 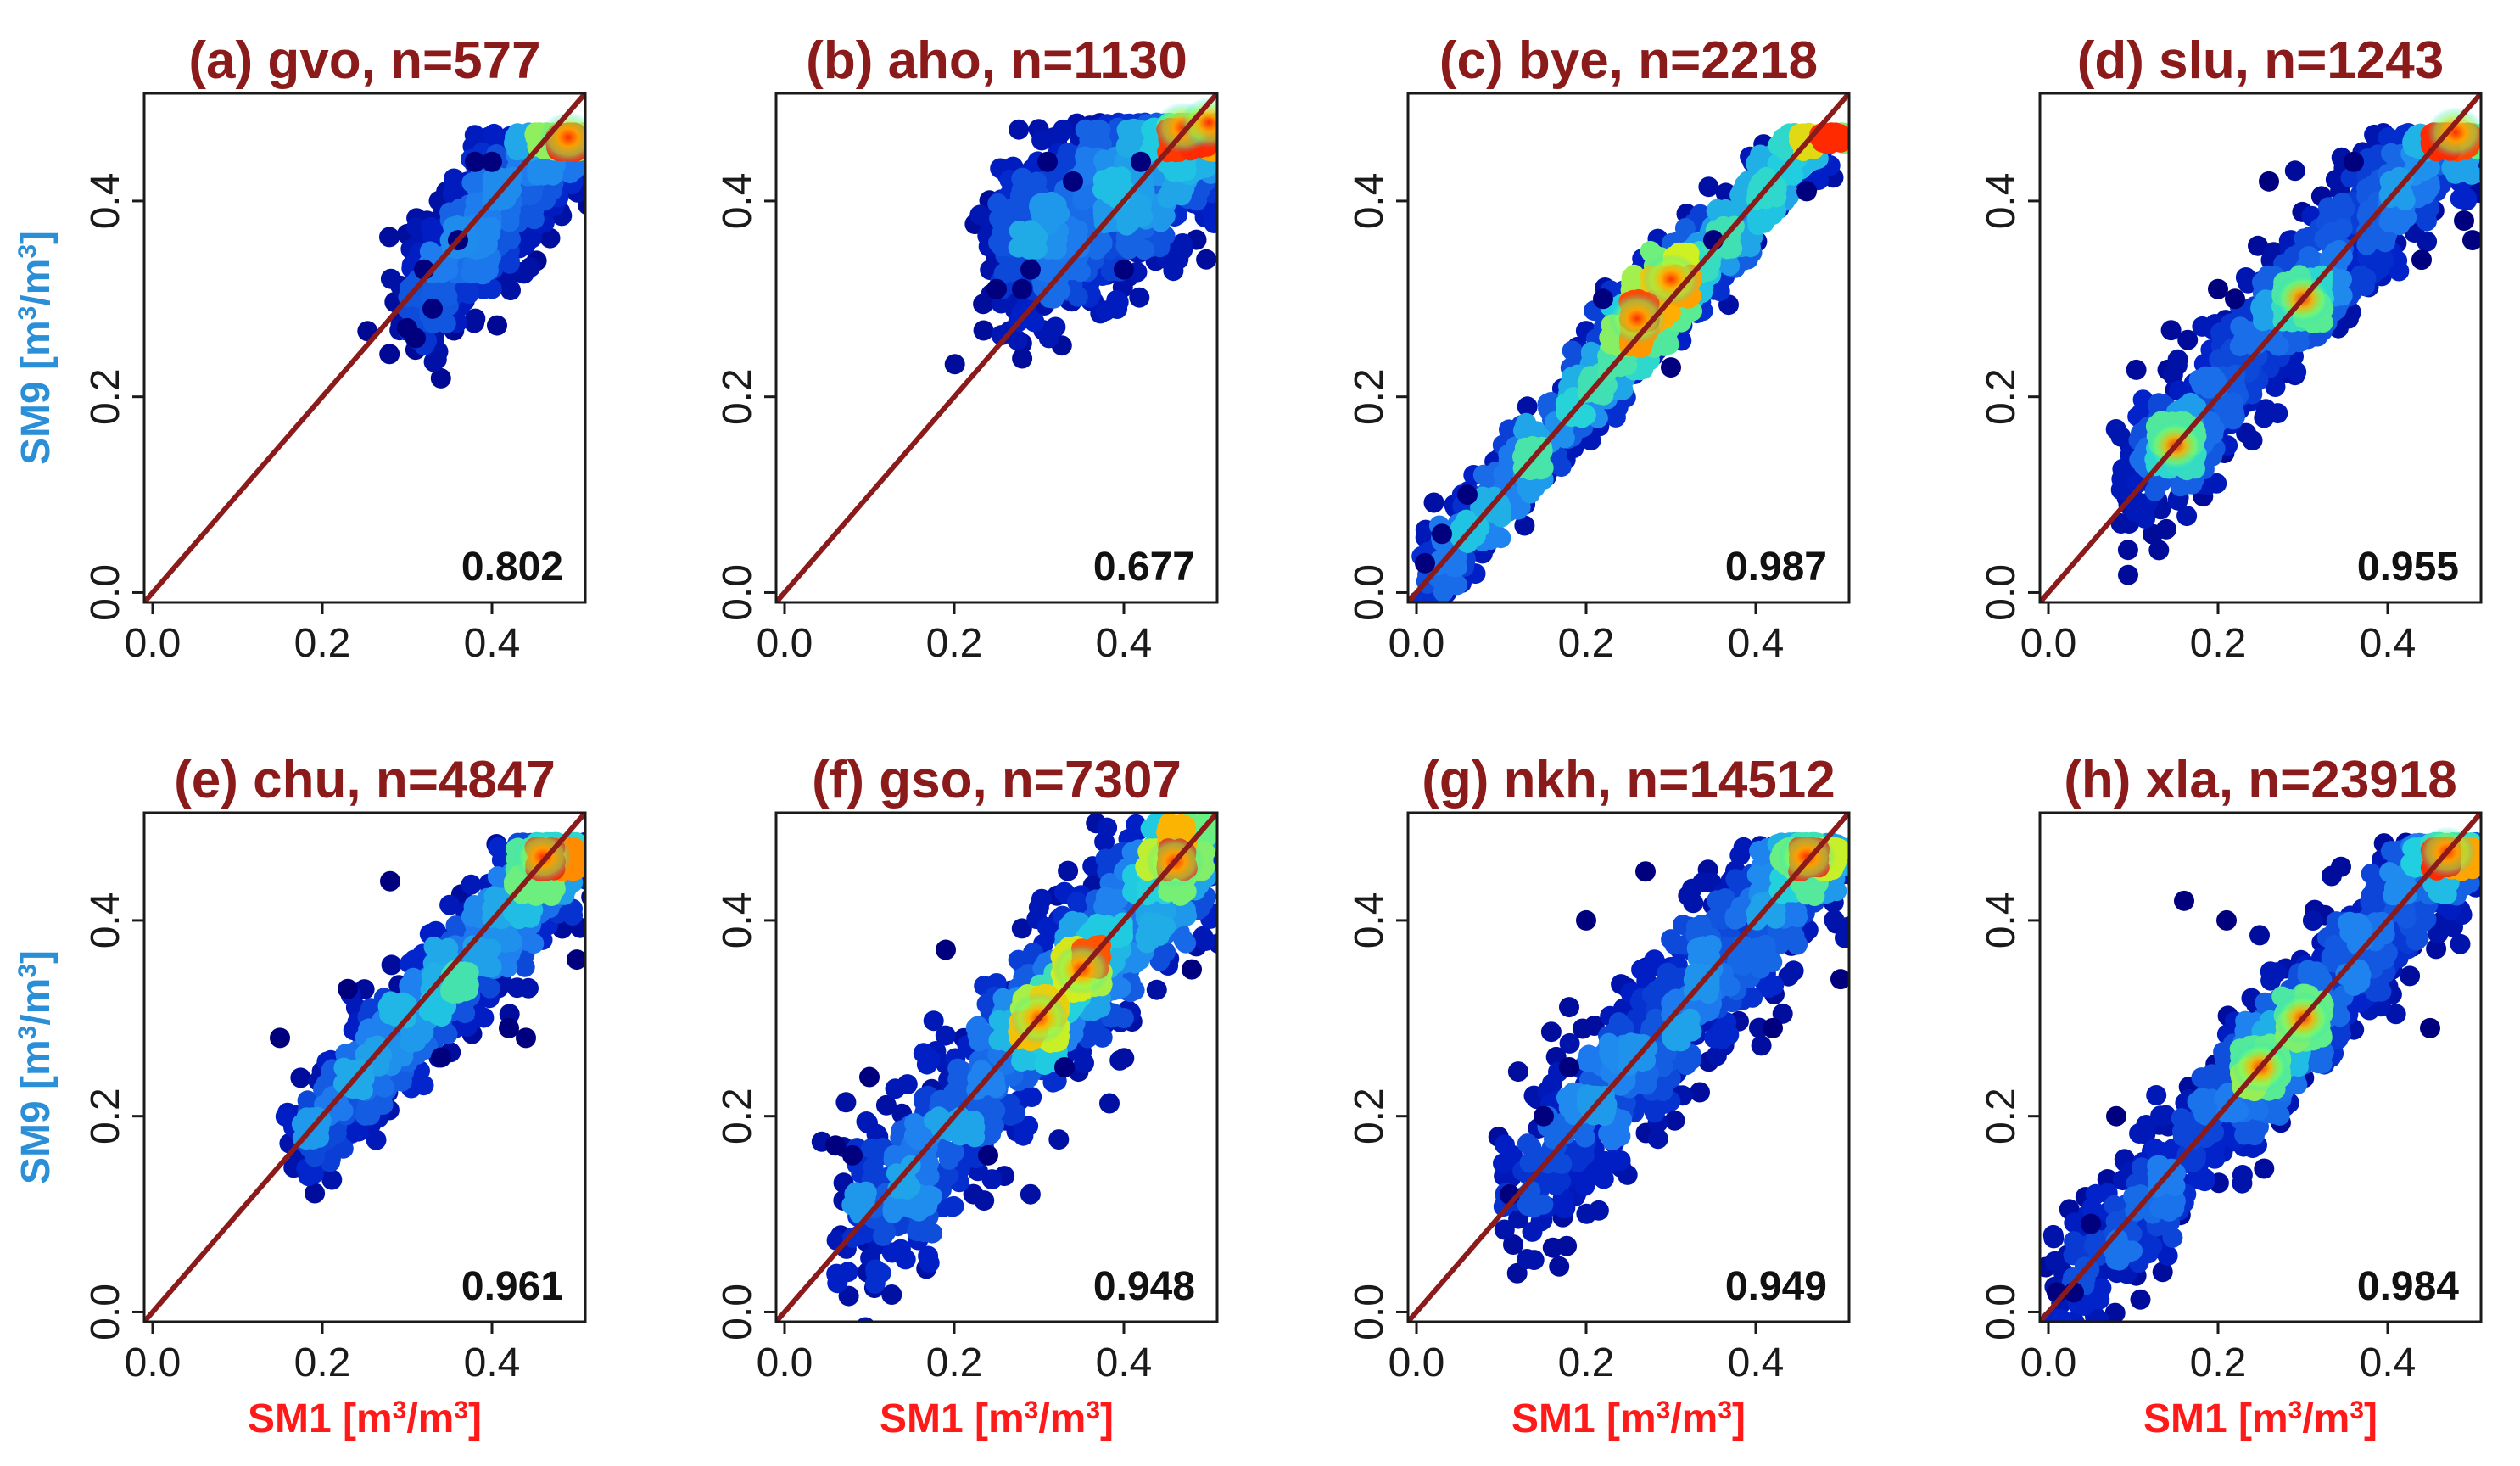 What do you see at coordinates (1144, 567) in the screenshot?
I see `correlation-value: 0.677` at bounding box center [1144, 567].